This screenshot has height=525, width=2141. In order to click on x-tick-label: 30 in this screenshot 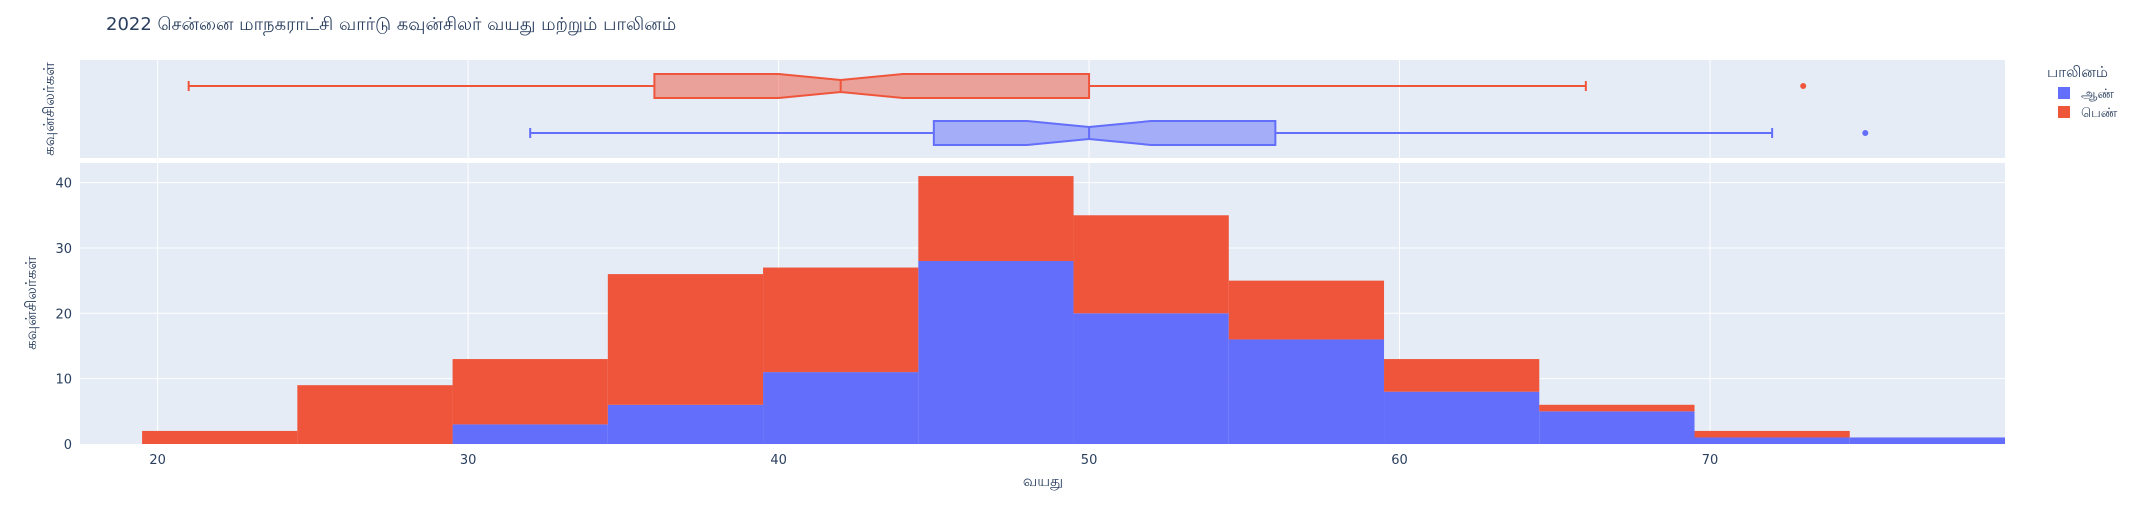, I will do `click(468, 460)`.